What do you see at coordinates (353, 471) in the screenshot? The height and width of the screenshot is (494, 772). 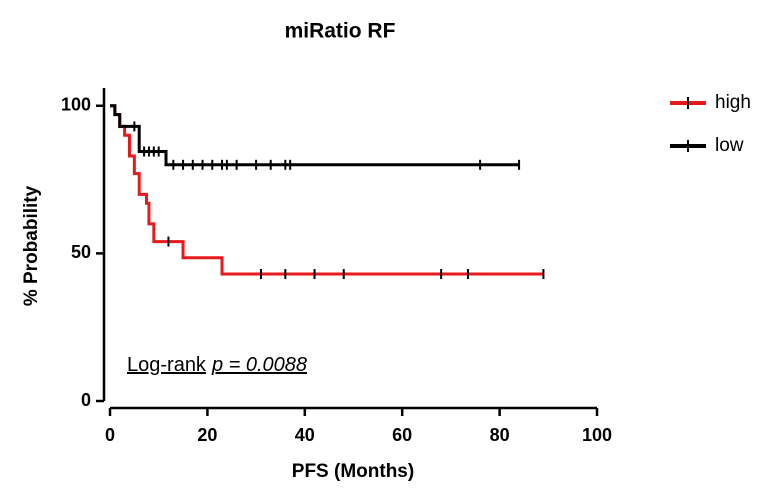 I see `x-axis-label: PFS (Months)` at bounding box center [353, 471].